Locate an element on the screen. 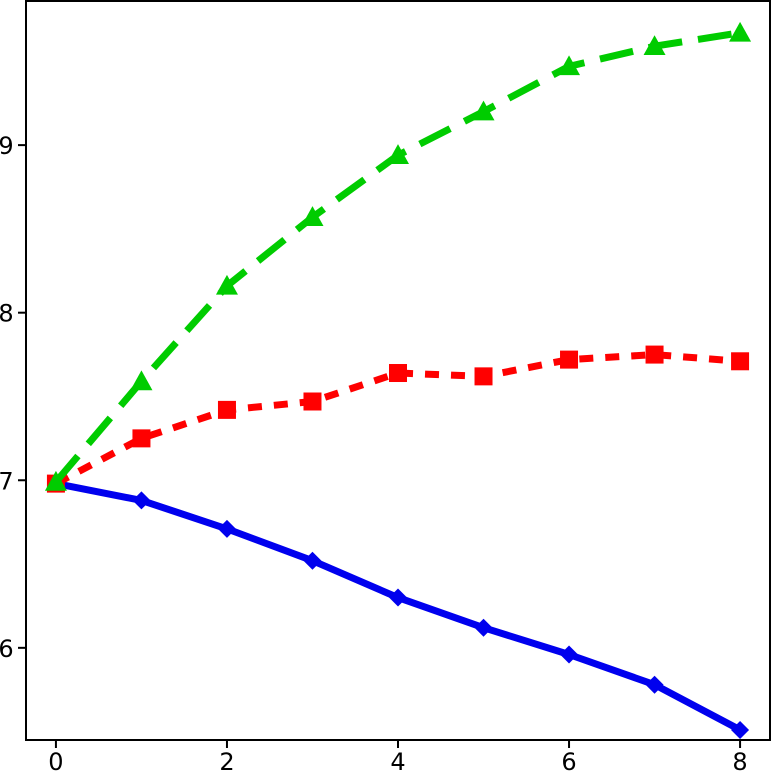 Image resolution: width=772 pixels, height=772 pixels. y-tick-label: 7 is located at coordinates (7, 481).